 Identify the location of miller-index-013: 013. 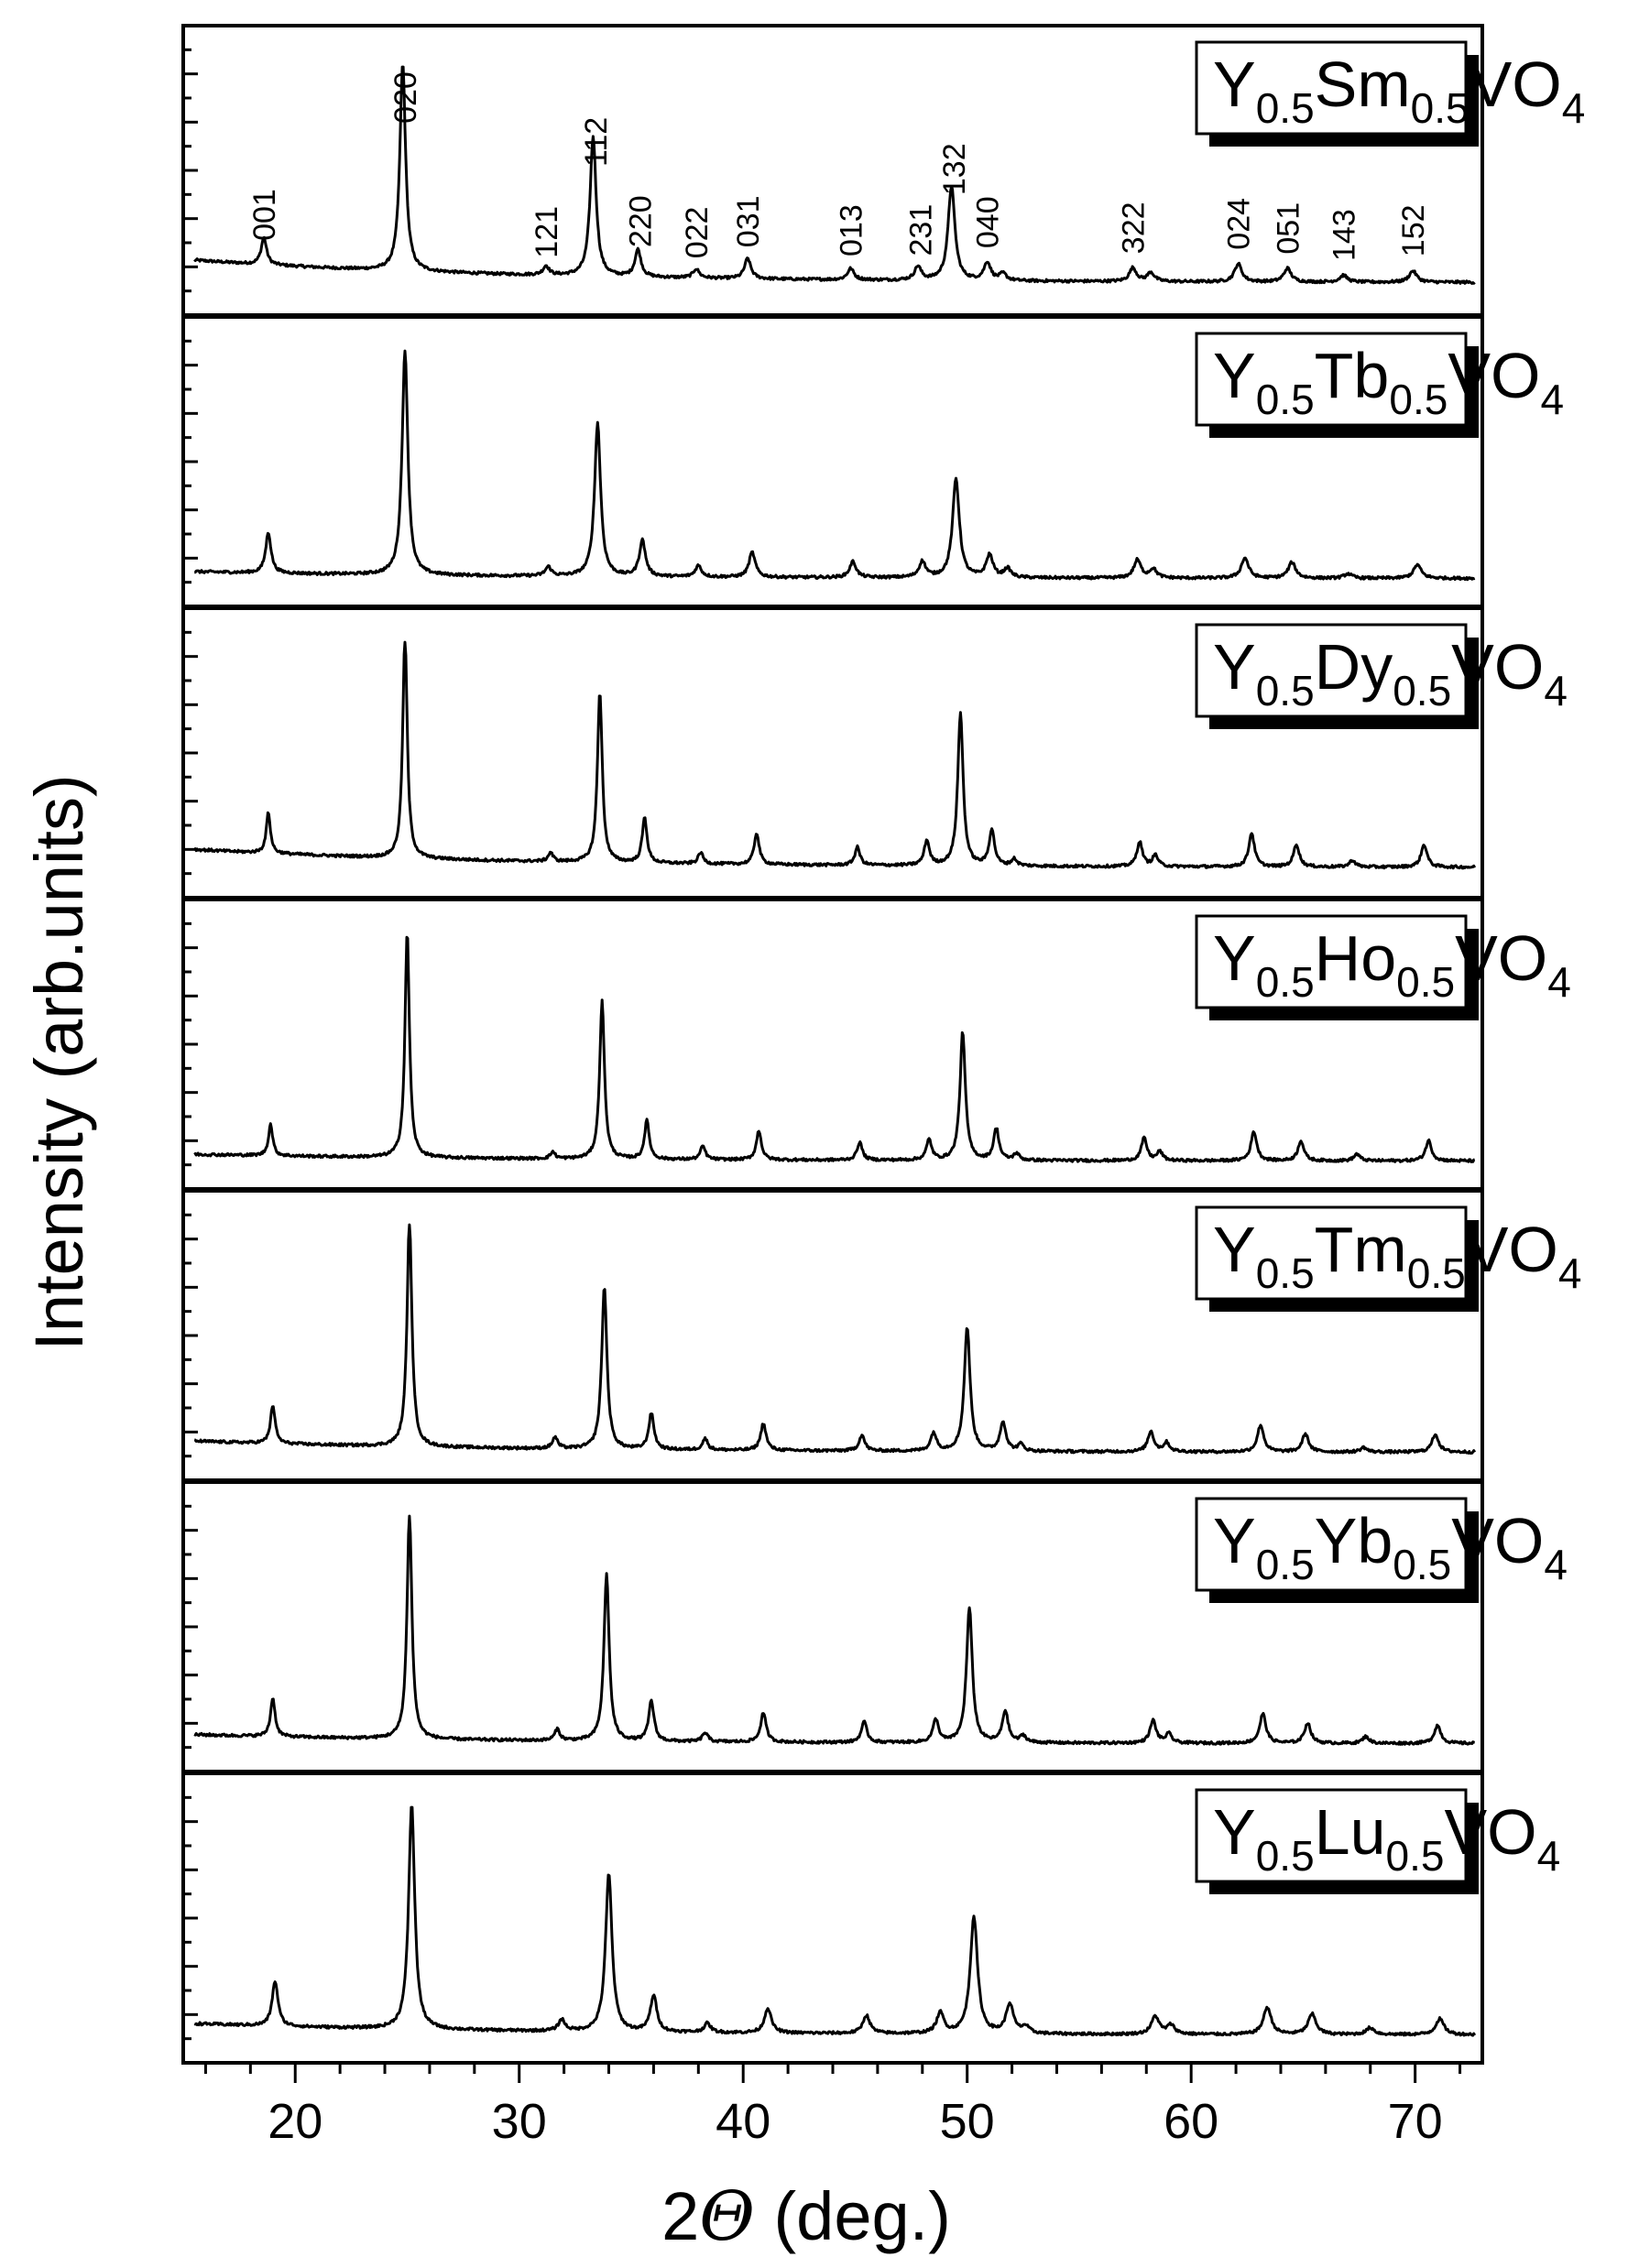
(852, 230).